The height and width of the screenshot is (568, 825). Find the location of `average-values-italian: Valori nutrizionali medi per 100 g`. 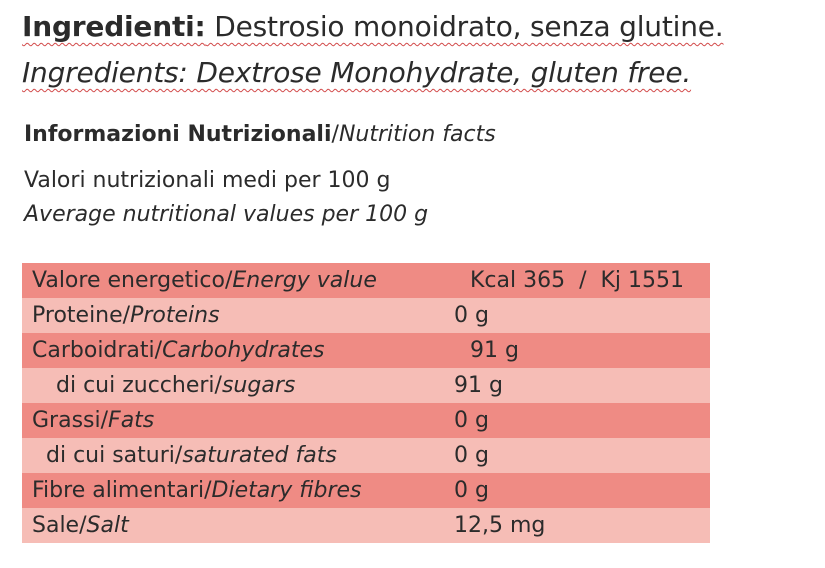

average-values-italian: Valori nutrizionali medi per 100 g is located at coordinates (207, 180).